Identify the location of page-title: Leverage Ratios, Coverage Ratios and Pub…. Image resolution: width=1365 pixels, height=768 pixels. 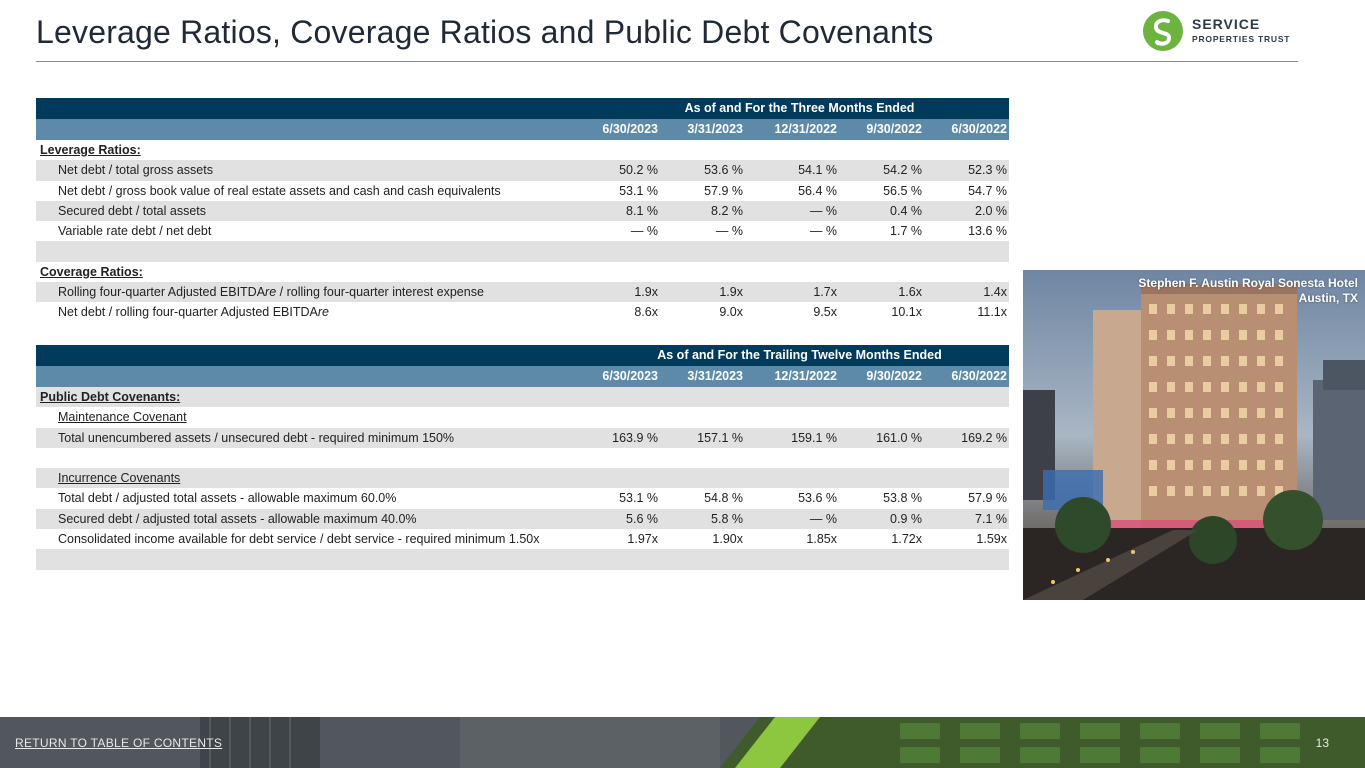
(485, 32).